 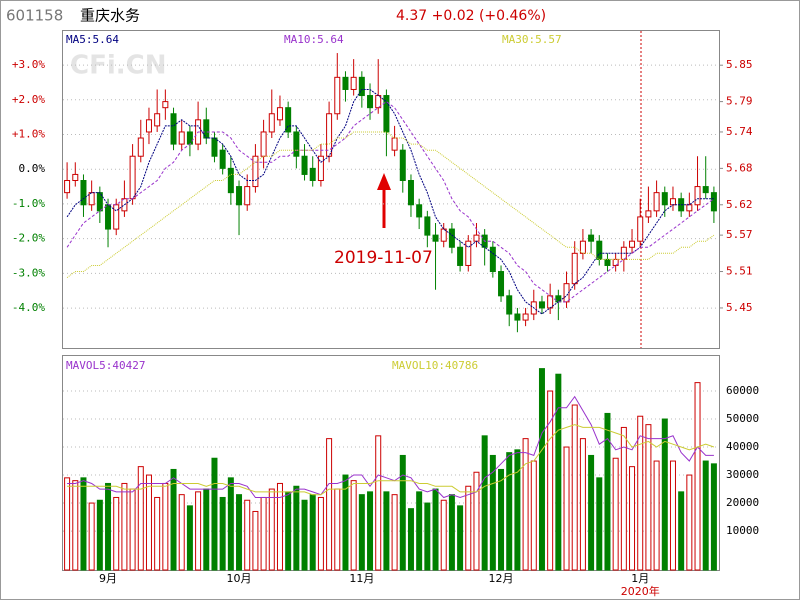 What do you see at coordinates (32, 168) in the screenshot?
I see `y-tick-label: 0.0%` at bounding box center [32, 168].